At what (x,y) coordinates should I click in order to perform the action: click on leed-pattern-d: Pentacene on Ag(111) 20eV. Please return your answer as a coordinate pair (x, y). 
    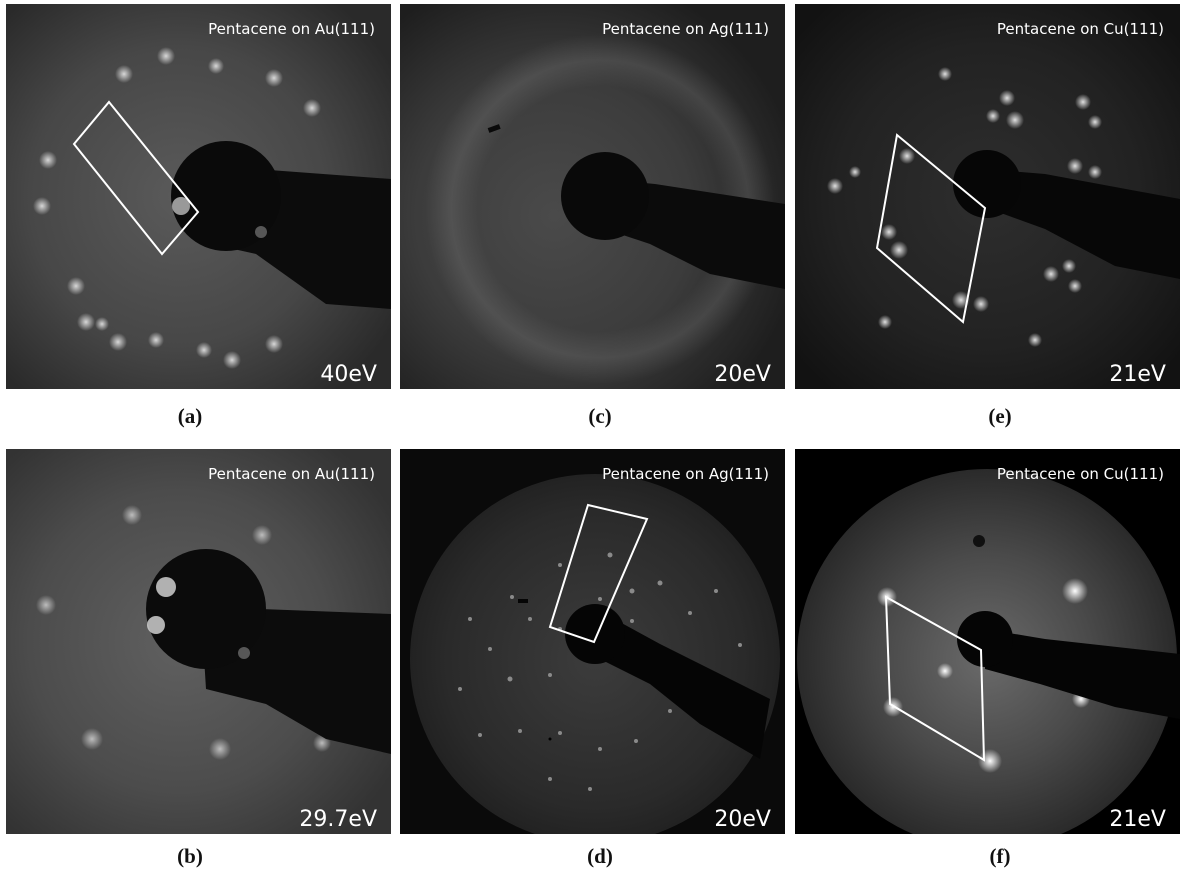
    Looking at the image, I should click on (592, 641).